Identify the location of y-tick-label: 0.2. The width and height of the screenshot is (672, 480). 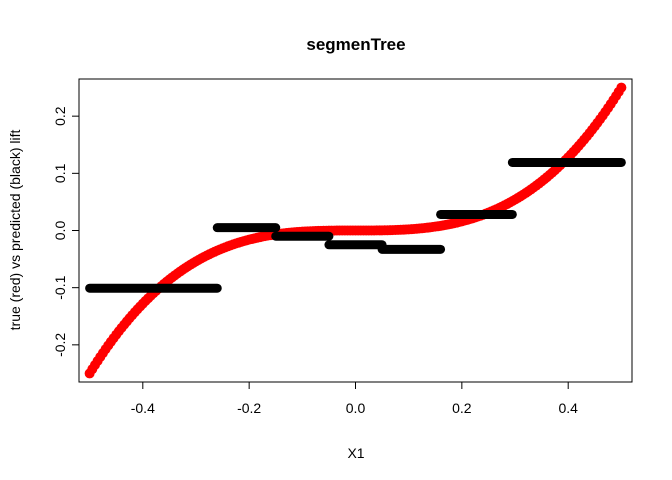
(60, 116).